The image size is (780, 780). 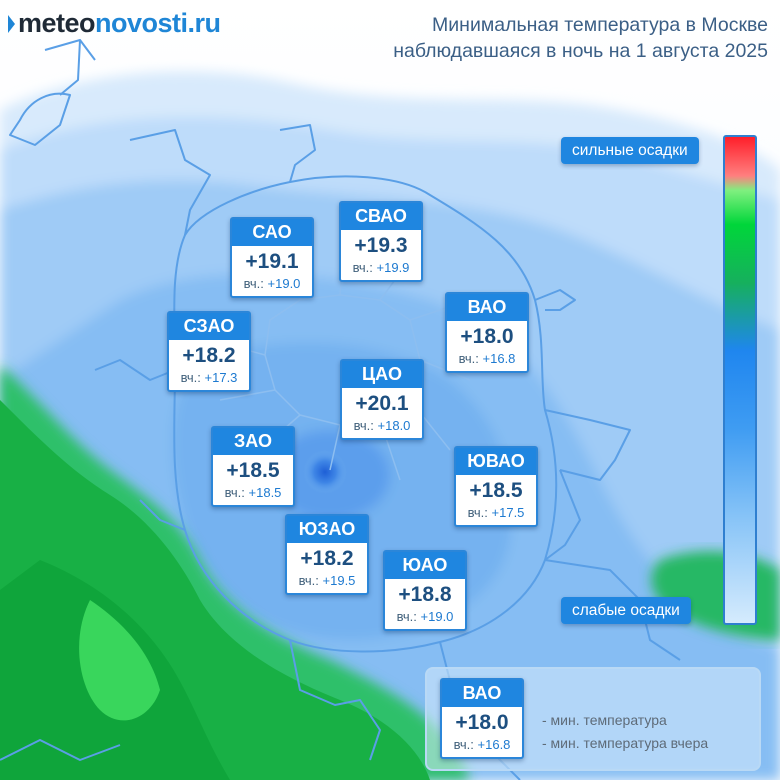 I want to click on logo-mark-icon, so click(x=11, y=24).